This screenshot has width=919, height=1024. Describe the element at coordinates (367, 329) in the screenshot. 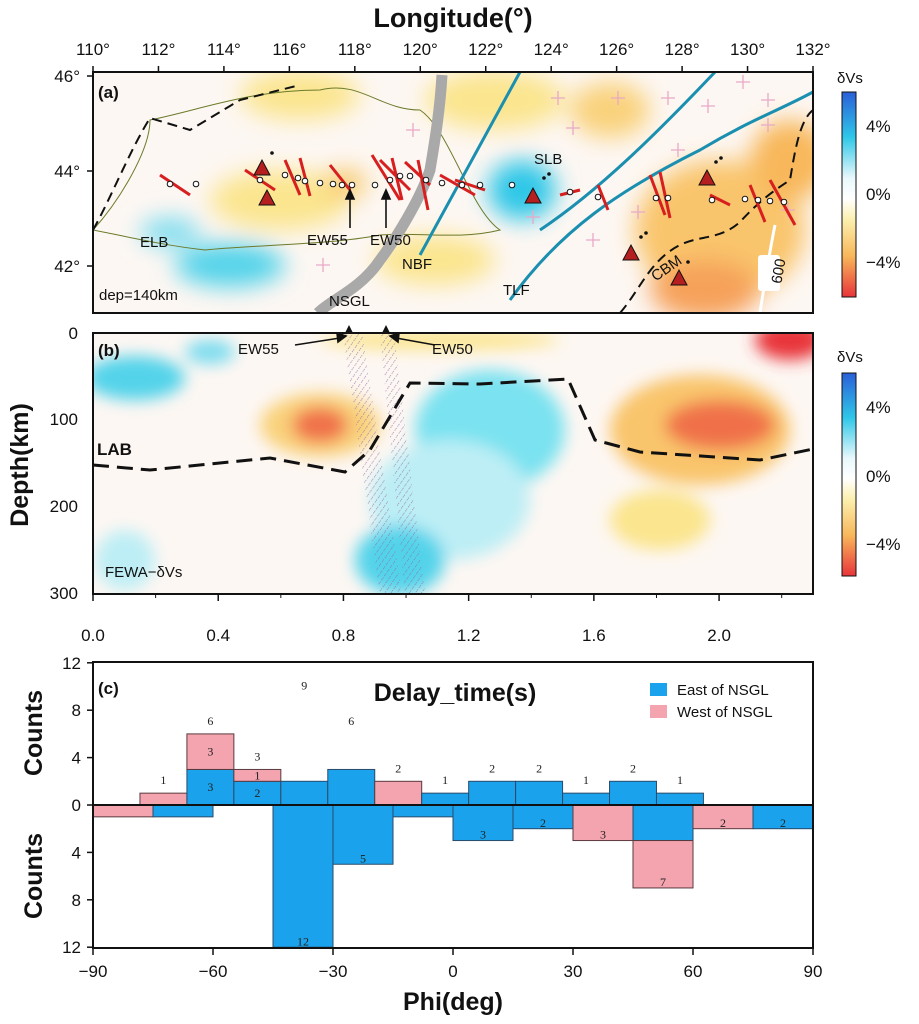

I see `profile-markers-b` at that location.